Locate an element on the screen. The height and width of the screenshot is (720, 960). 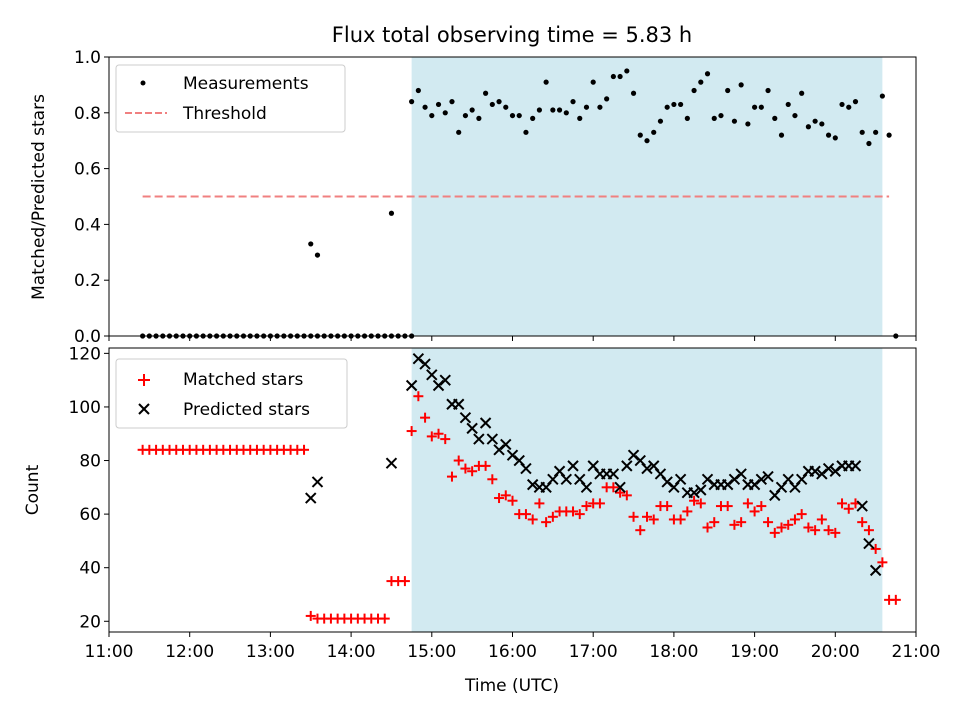
y-tick-label: 0.4 is located at coordinates (87, 225).